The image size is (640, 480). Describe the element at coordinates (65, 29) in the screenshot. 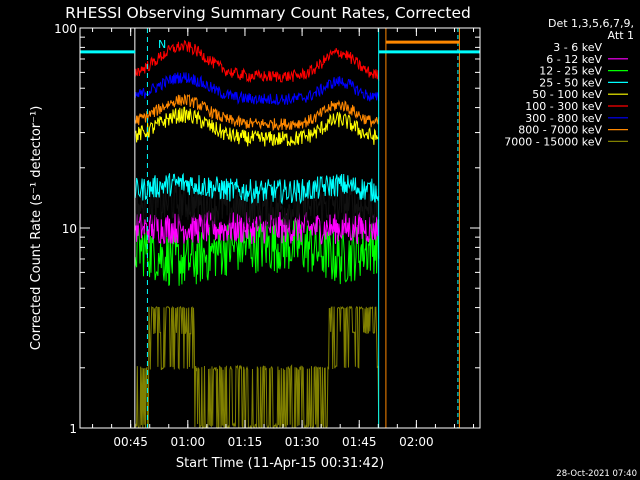

I see `y-tick-label-2: 100` at that location.